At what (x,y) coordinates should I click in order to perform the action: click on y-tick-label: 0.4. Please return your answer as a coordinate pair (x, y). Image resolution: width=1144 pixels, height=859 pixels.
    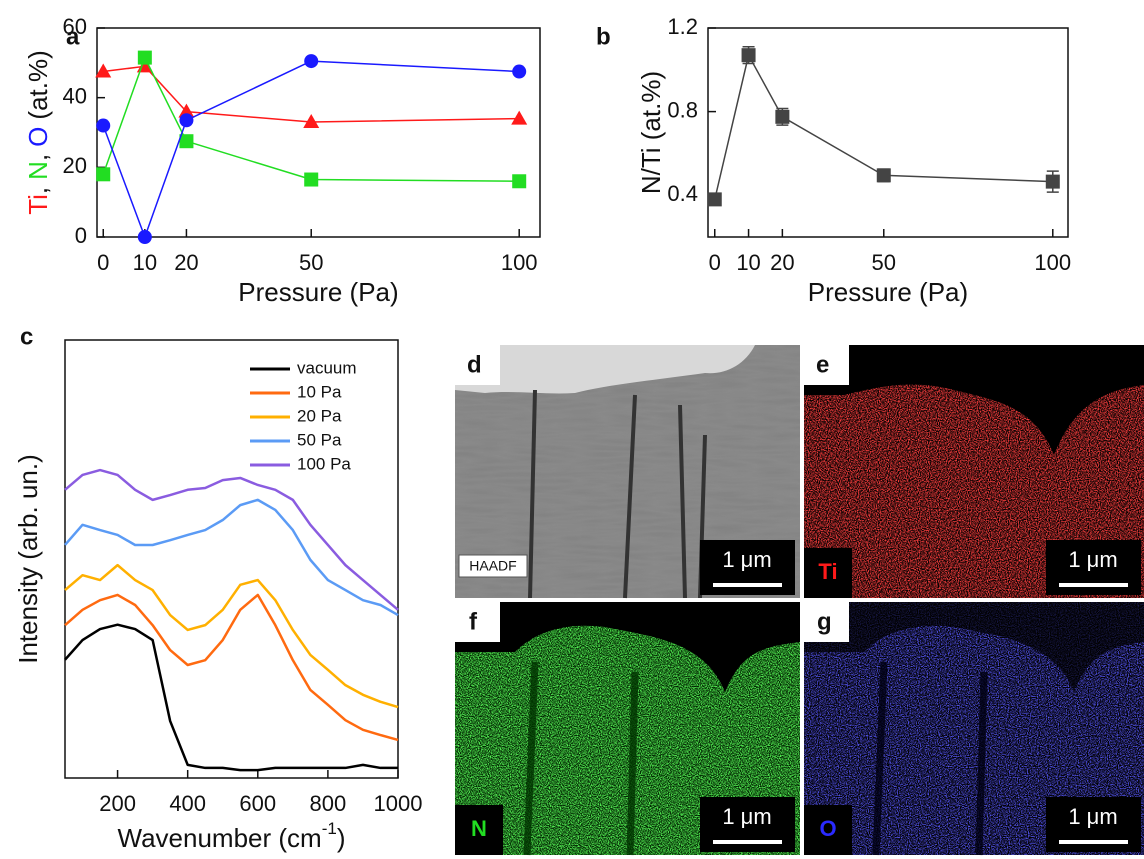
    Looking at the image, I should click on (682, 193).